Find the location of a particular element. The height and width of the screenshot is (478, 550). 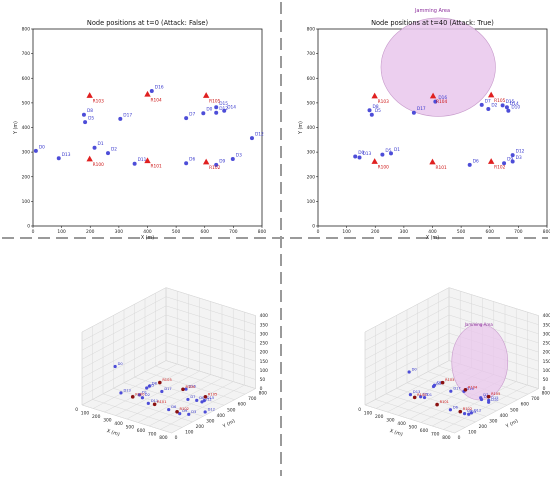

y-tick-label: 100 is located at coordinates (189, 432).